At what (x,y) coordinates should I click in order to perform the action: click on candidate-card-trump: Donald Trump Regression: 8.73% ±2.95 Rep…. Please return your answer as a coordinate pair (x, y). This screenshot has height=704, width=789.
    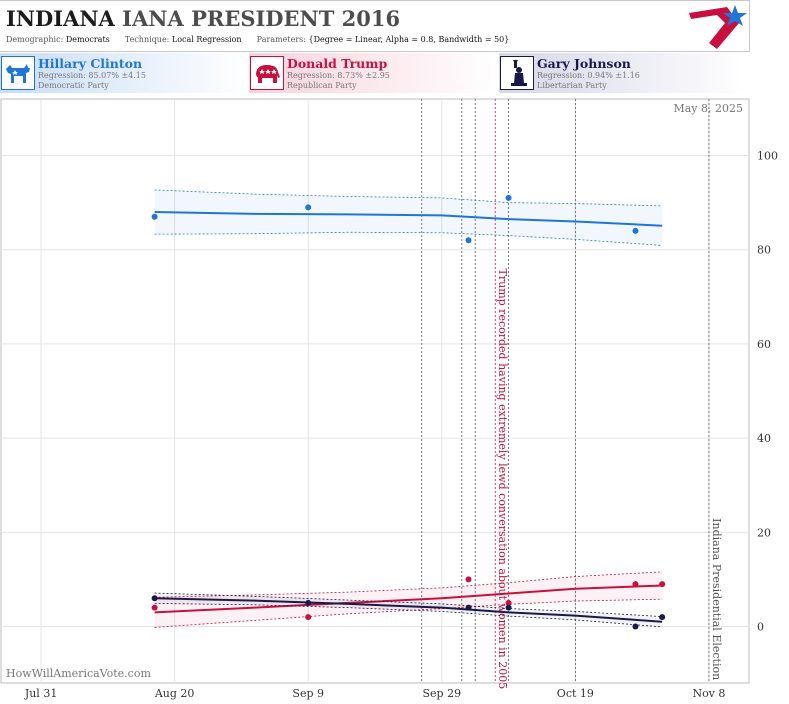
    Looking at the image, I should click on (373, 73).